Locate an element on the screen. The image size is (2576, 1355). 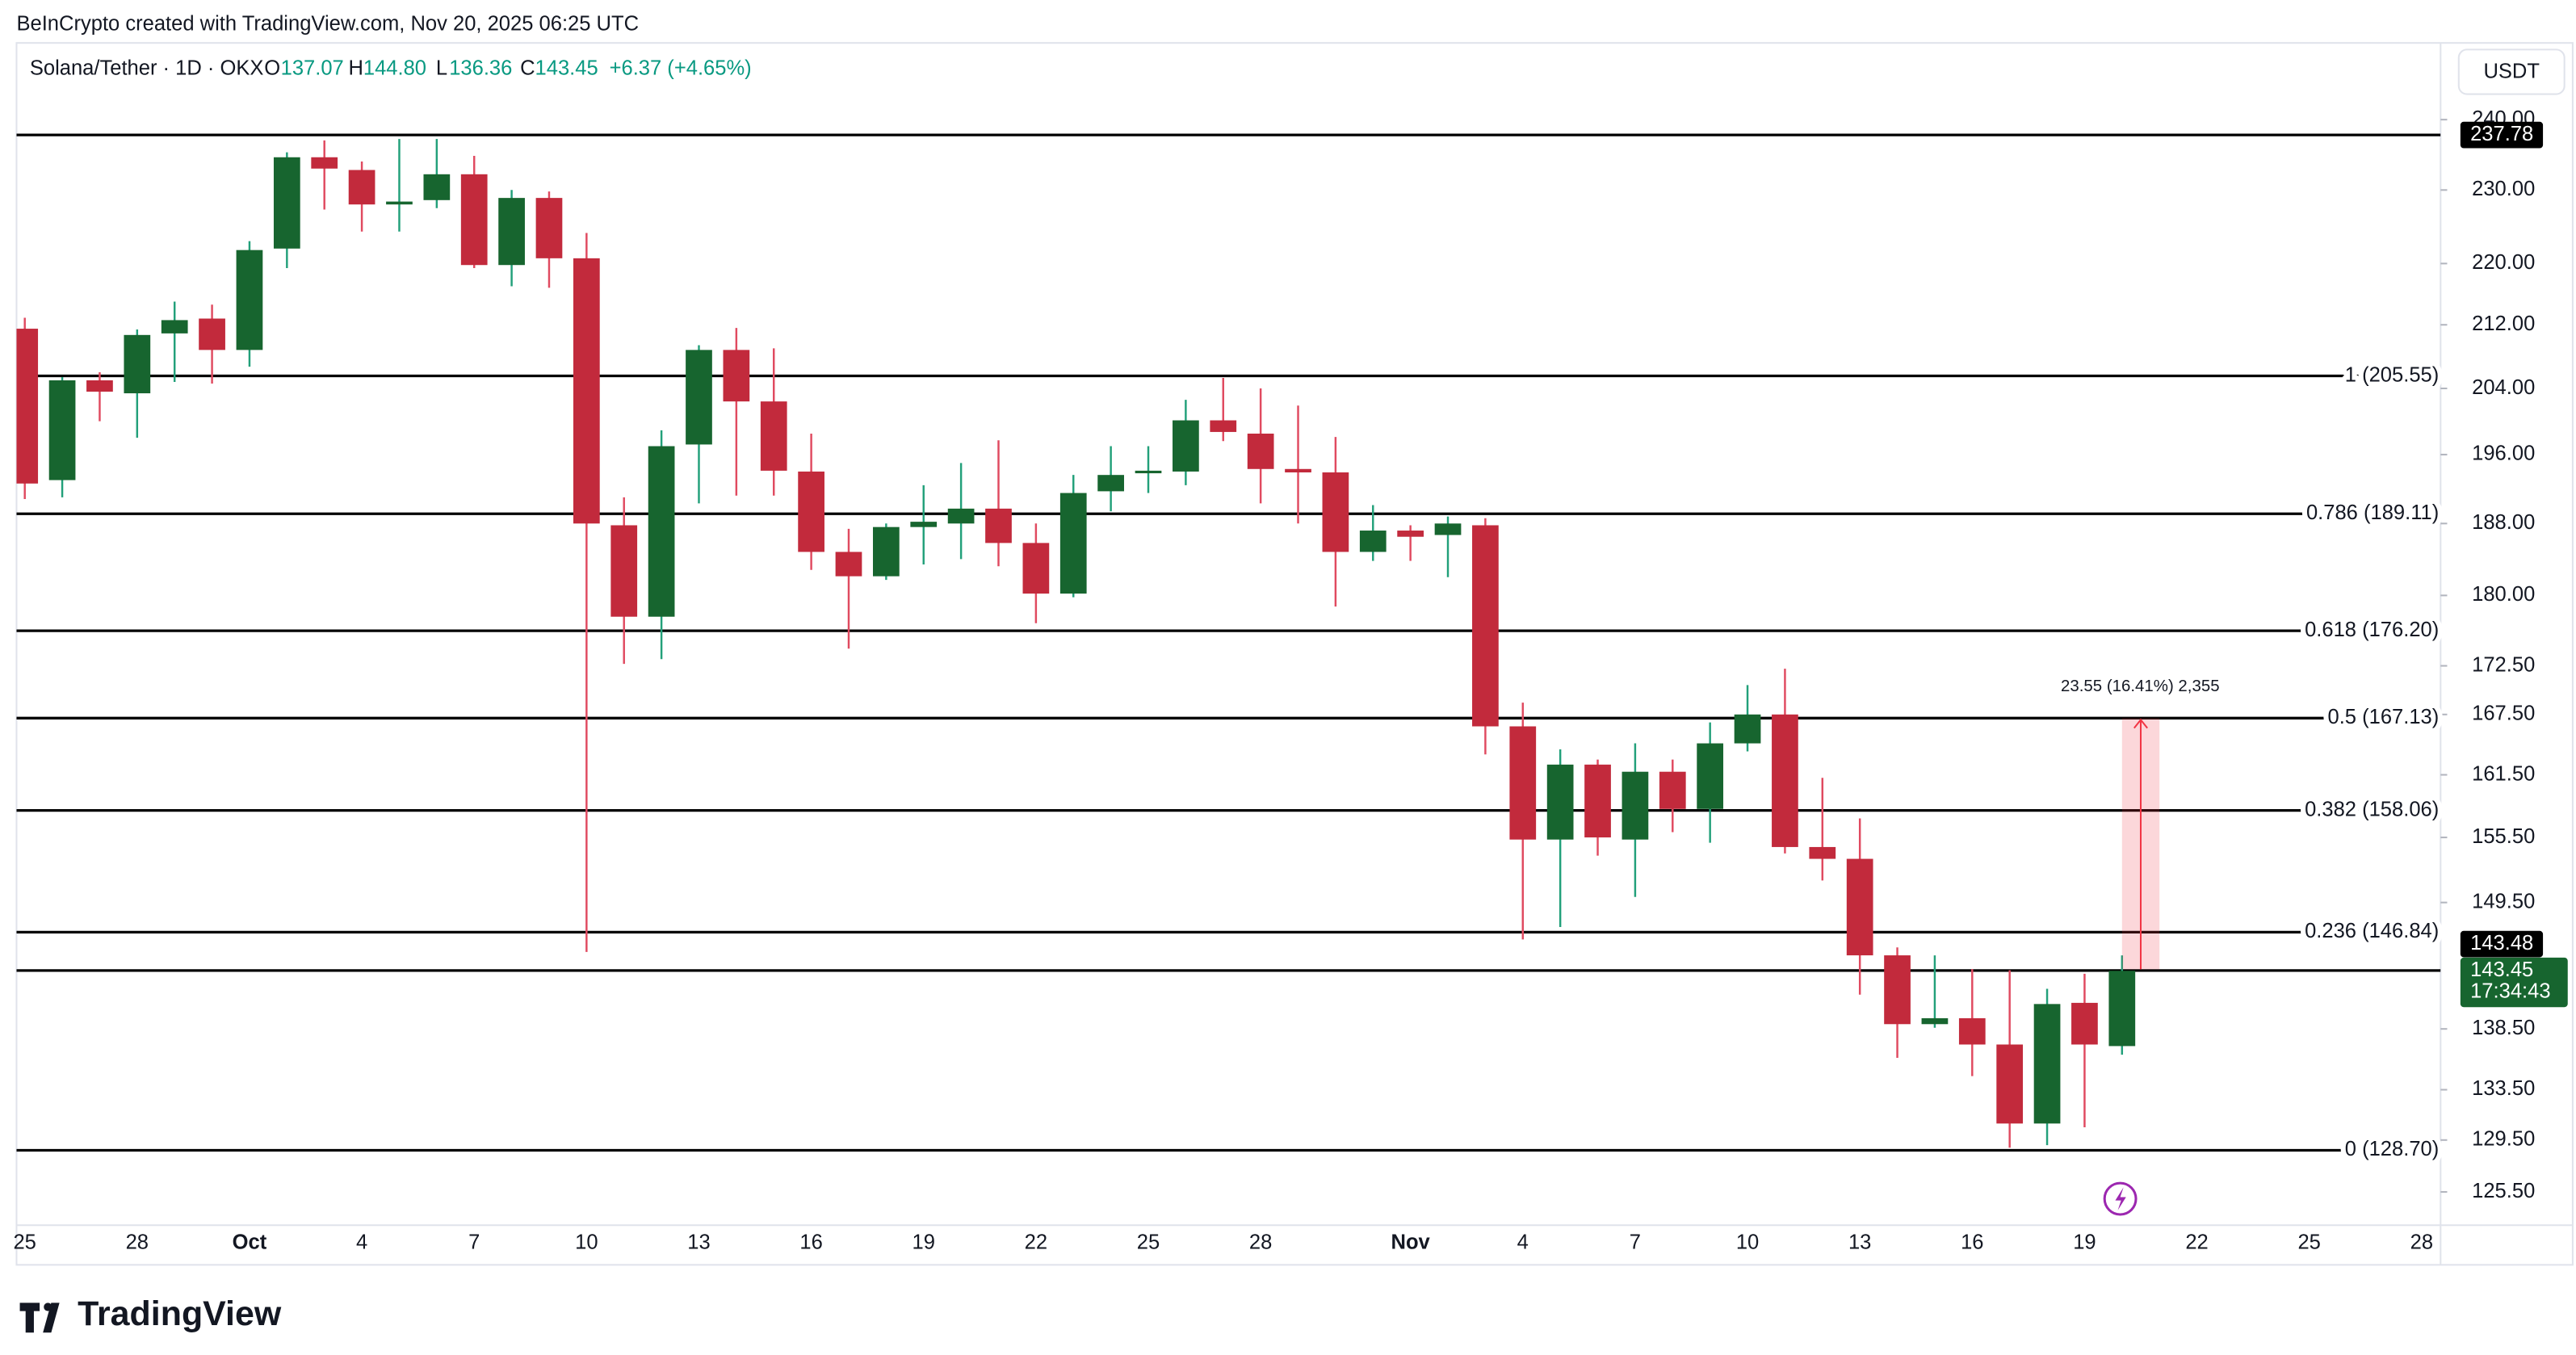
y-tick-label: 188.00 is located at coordinates (2503, 522).